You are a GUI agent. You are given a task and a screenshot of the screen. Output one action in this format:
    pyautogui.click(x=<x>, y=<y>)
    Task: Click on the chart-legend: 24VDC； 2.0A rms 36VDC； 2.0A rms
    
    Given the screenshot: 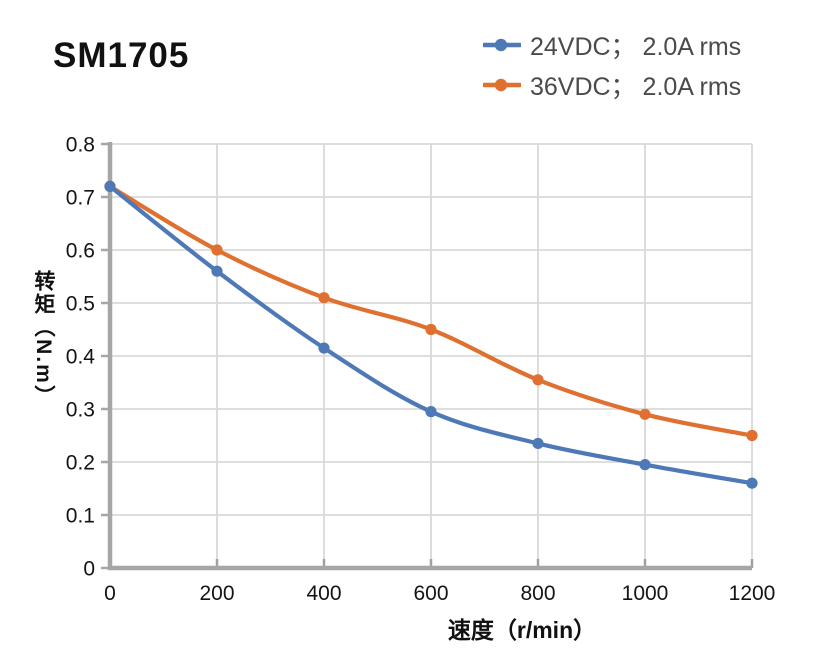 What is the action you would take?
    pyautogui.click(x=612, y=64)
    